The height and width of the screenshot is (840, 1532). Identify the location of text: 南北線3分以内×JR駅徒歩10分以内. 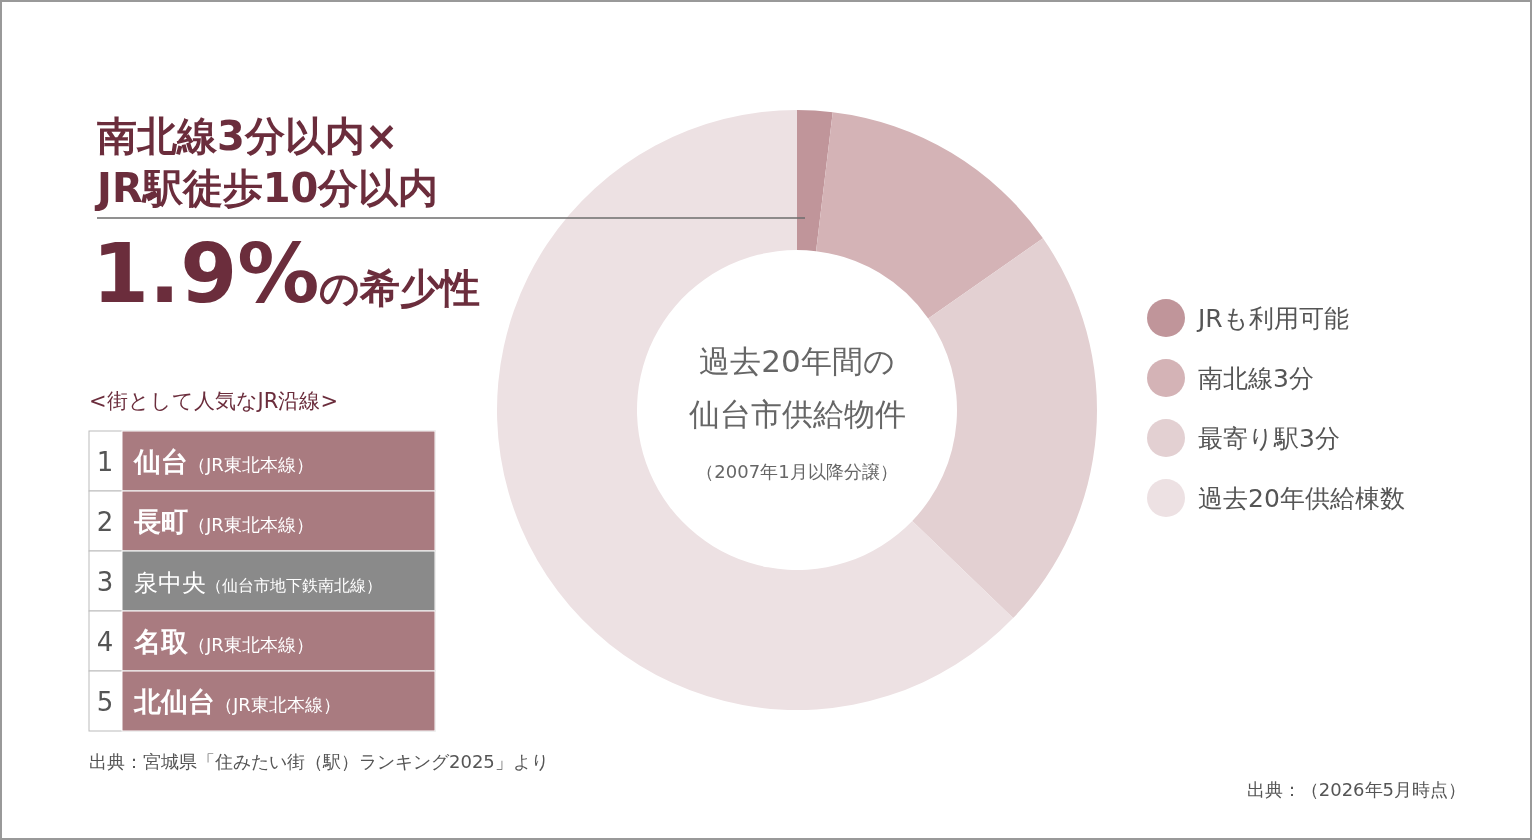
(266, 162).